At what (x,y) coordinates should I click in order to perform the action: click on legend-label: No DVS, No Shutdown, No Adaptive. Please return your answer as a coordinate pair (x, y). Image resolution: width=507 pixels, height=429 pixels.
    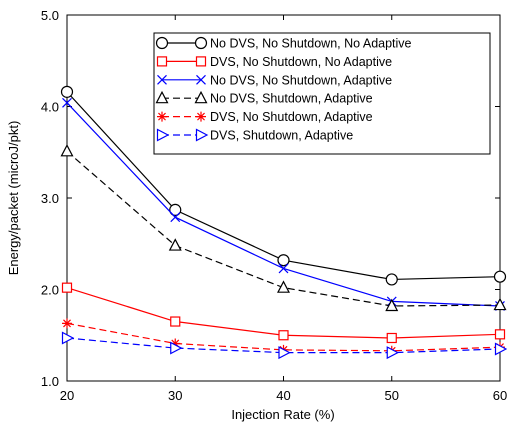
    Looking at the image, I should click on (311, 44).